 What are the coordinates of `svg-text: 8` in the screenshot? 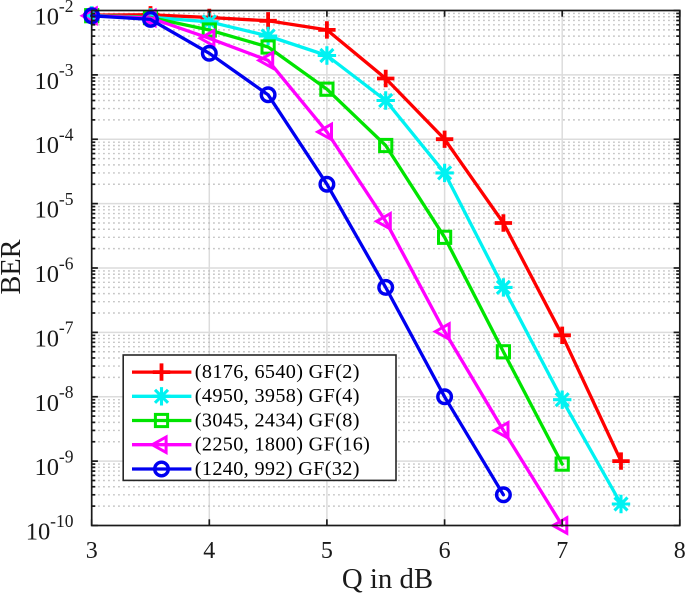 It's located at (679, 551).